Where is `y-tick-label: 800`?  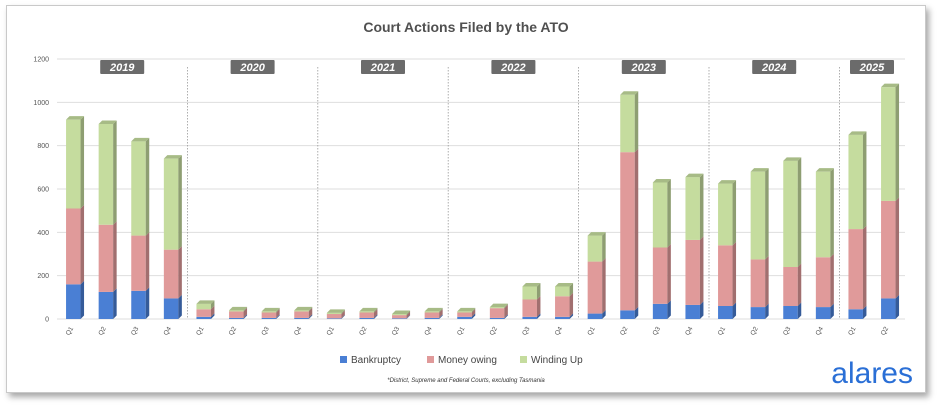
y-tick-label: 800 is located at coordinates (43, 146).